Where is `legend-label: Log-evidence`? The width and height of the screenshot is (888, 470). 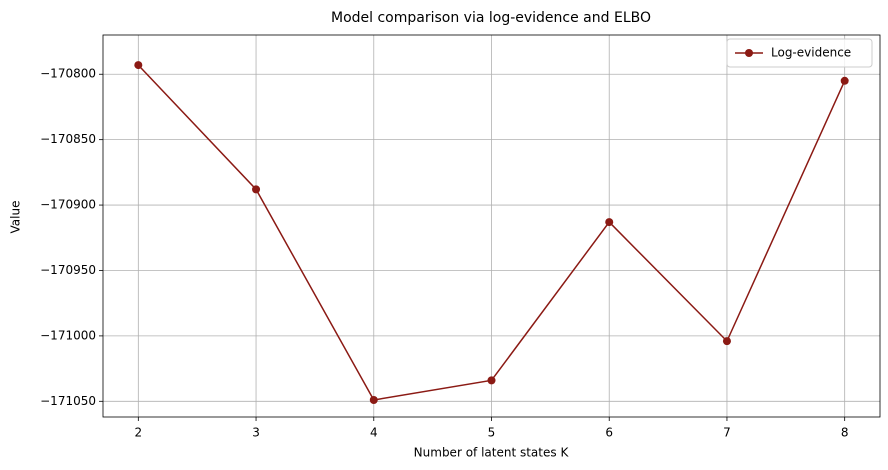
legend-label: Log-evidence is located at coordinates (811, 53).